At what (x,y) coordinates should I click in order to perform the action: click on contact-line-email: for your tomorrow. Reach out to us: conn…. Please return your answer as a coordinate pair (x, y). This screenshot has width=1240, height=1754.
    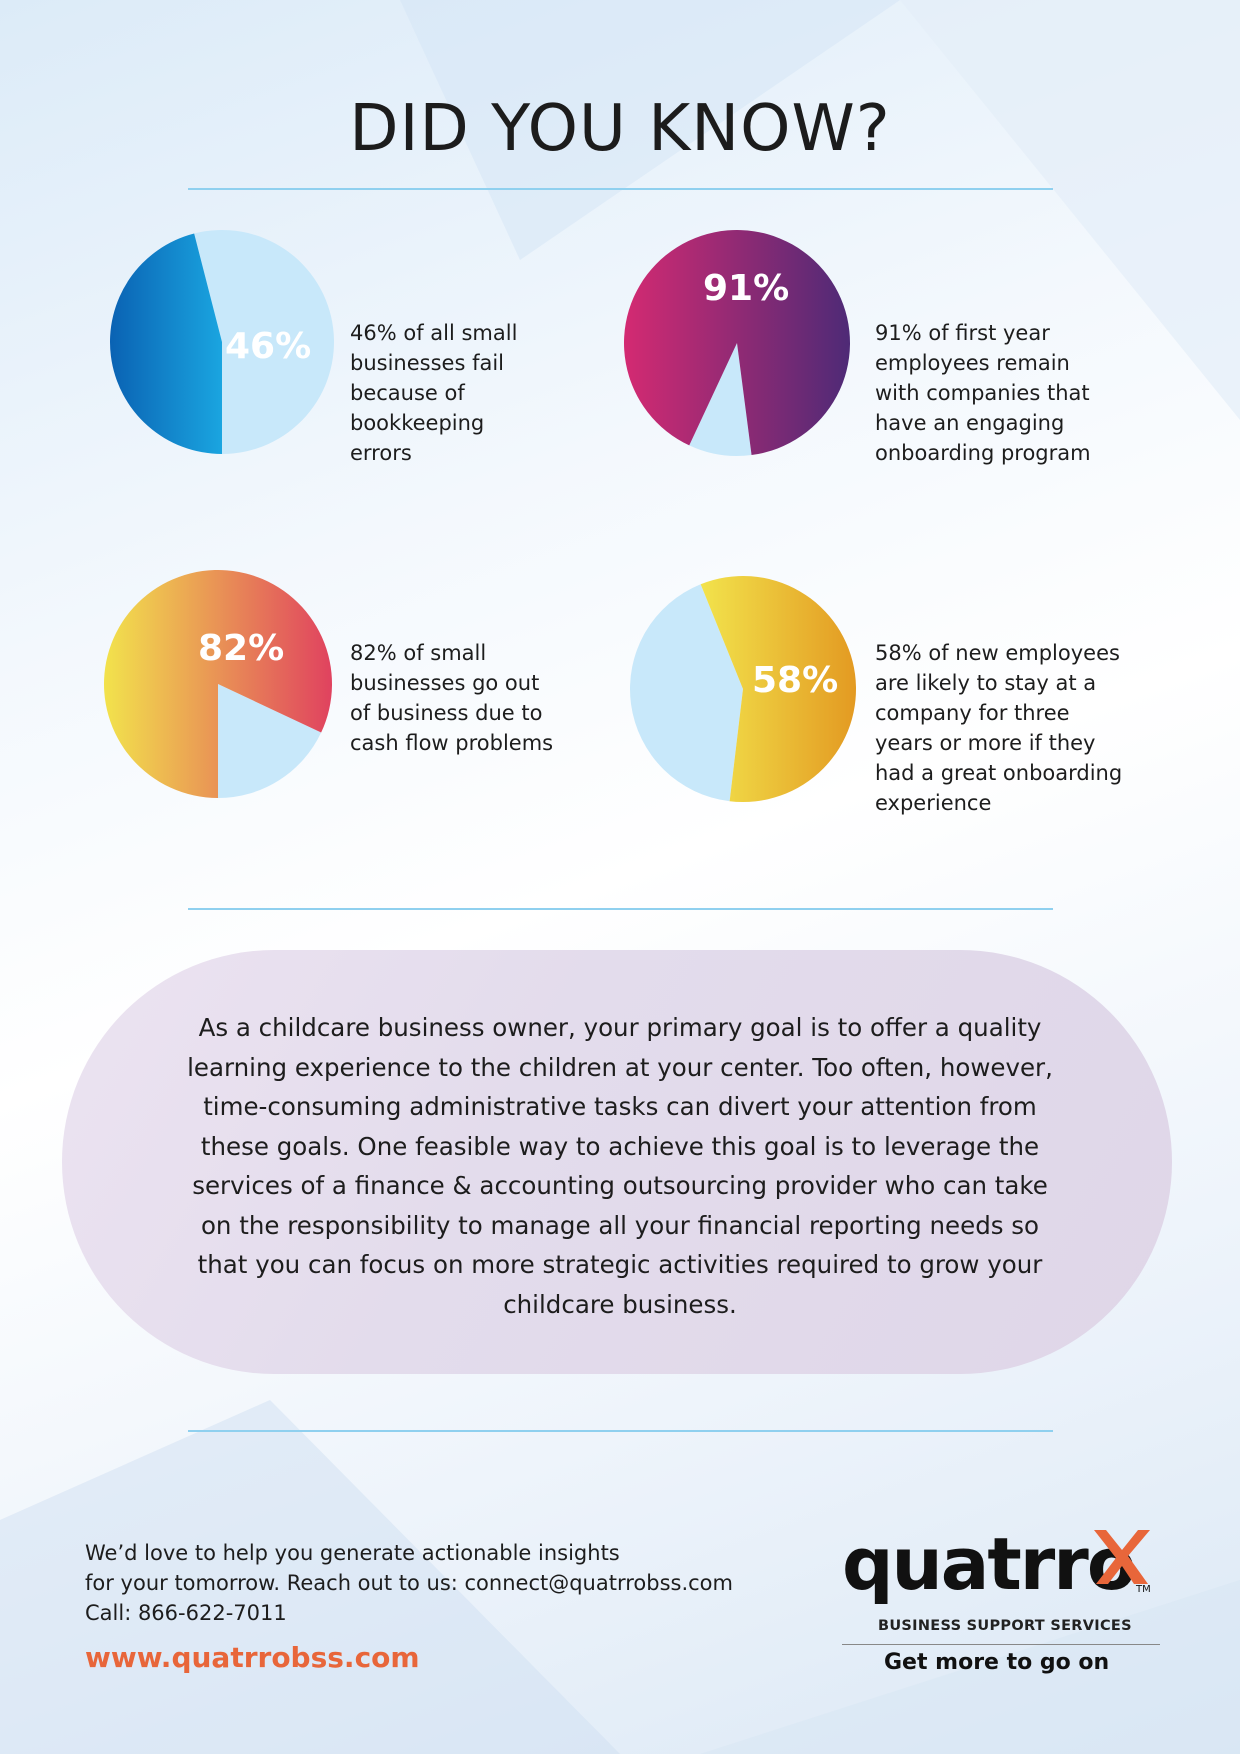
    Looking at the image, I should click on (409, 1583).